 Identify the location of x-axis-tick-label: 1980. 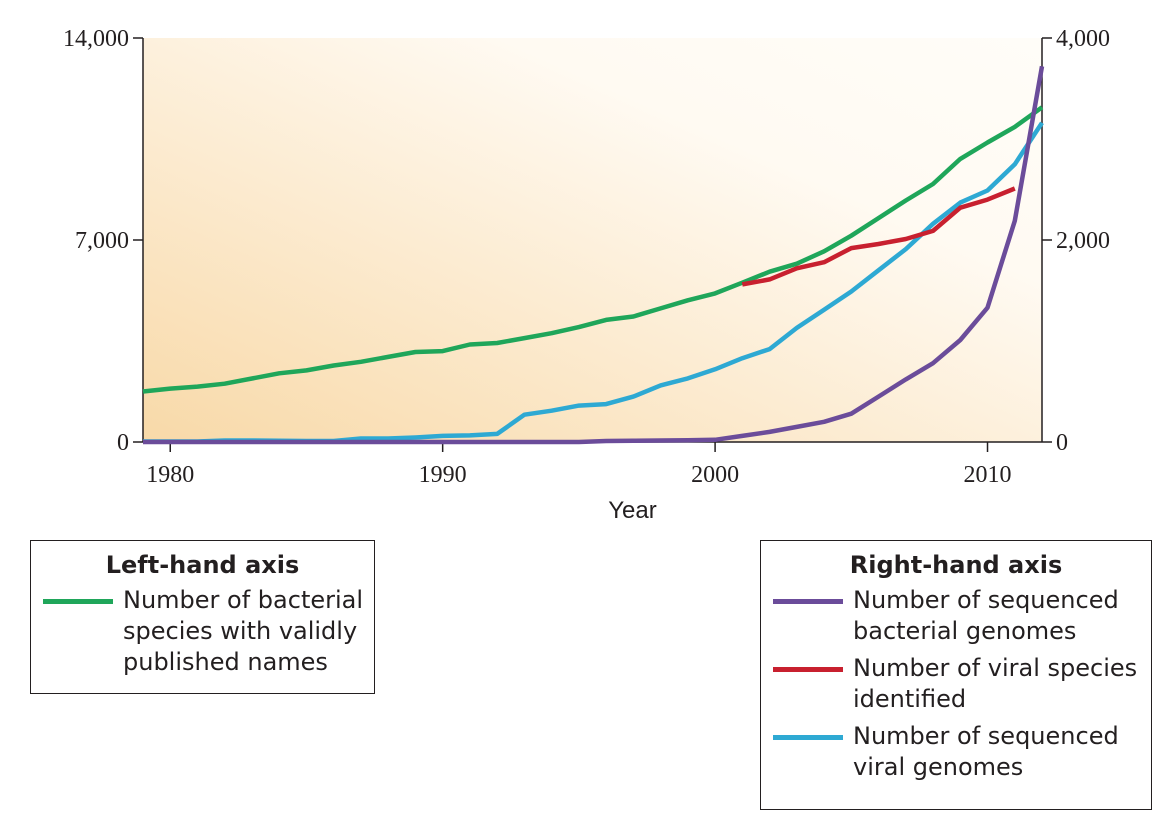
(170, 475).